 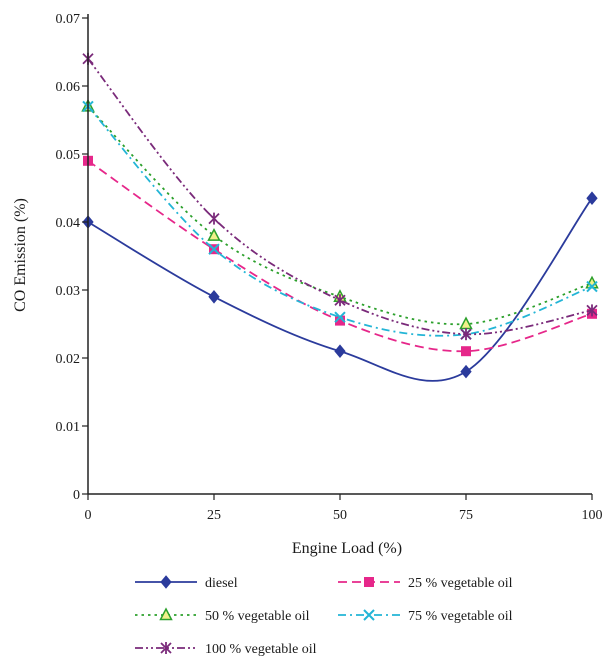 I want to click on y-tick-label: 0.01, so click(x=68, y=427).